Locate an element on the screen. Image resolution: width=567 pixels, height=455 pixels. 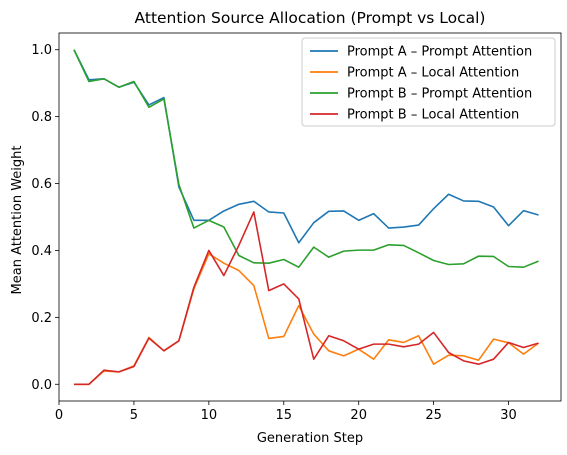
legend-box is located at coordinates (428, 82).